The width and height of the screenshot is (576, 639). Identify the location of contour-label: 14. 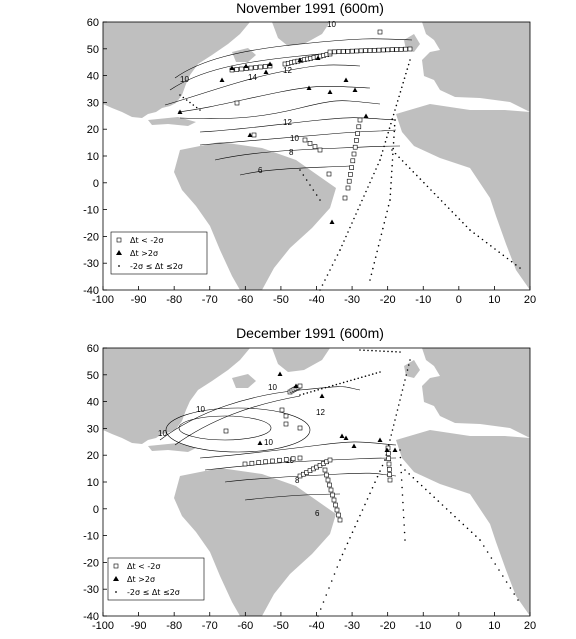
(252, 77).